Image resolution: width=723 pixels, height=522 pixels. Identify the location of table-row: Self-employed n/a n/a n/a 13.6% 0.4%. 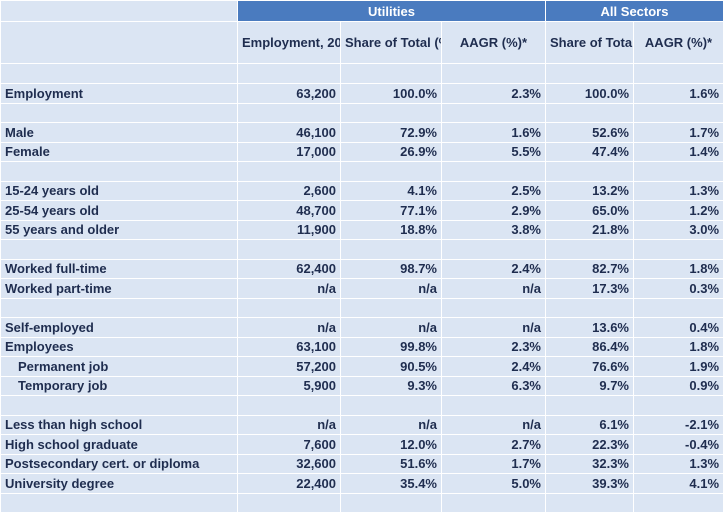
(361, 327).